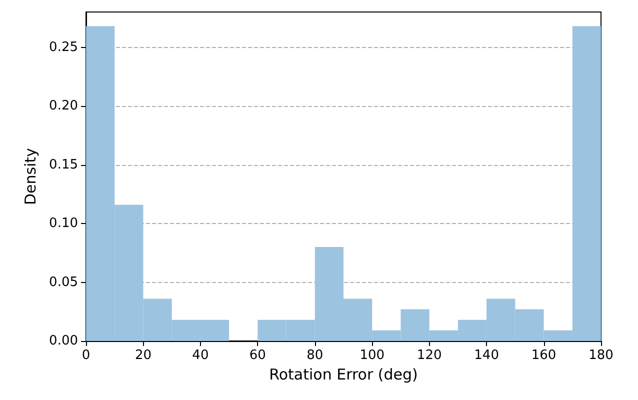  Describe the element at coordinates (486, 355) in the screenshot. I see `x-tick-label: 140` at that location.